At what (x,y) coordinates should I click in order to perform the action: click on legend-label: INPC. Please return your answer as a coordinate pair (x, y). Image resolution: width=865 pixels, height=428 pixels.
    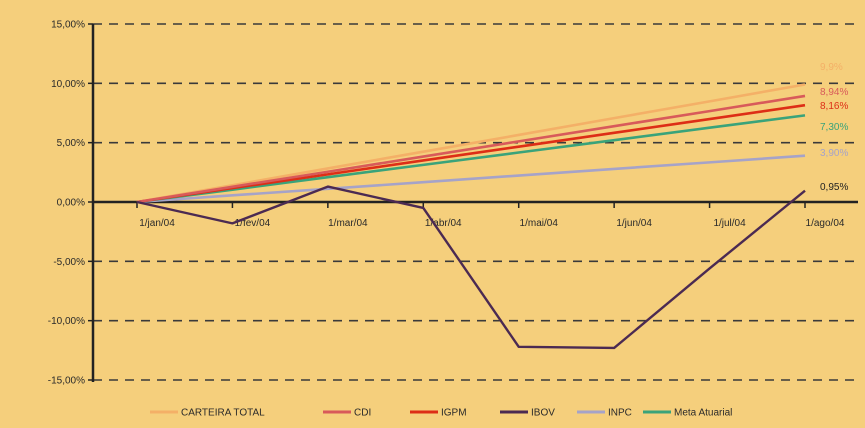
    Looking at the image, I should click on (620, 413).